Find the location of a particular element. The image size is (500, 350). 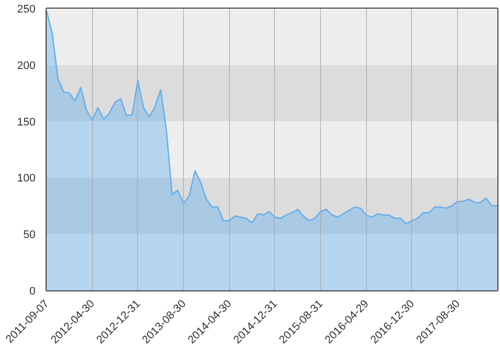

y-tick-label: 50 is located at coordinates (29, 235).